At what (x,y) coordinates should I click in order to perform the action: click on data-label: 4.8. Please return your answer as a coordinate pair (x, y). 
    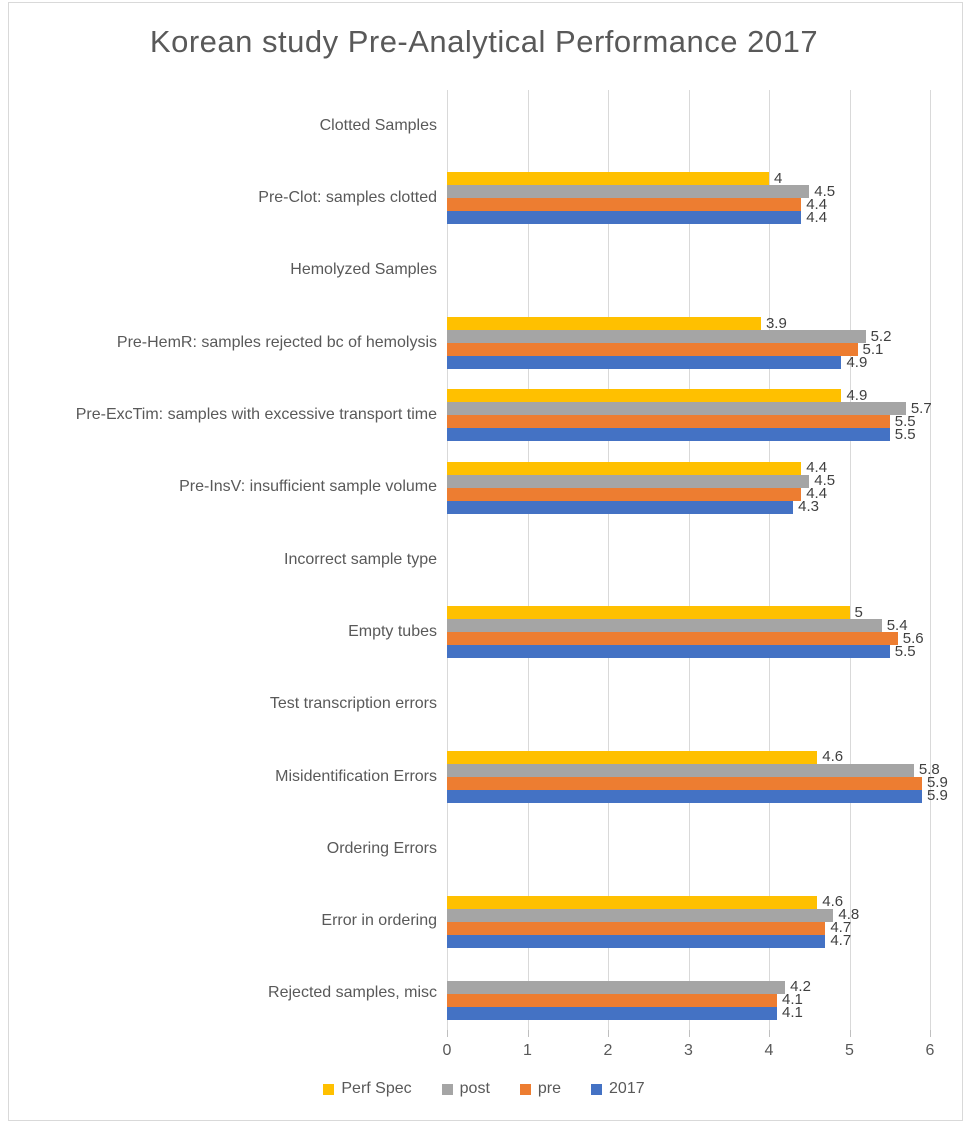
    Looking at the image, I should click on (849, 915).